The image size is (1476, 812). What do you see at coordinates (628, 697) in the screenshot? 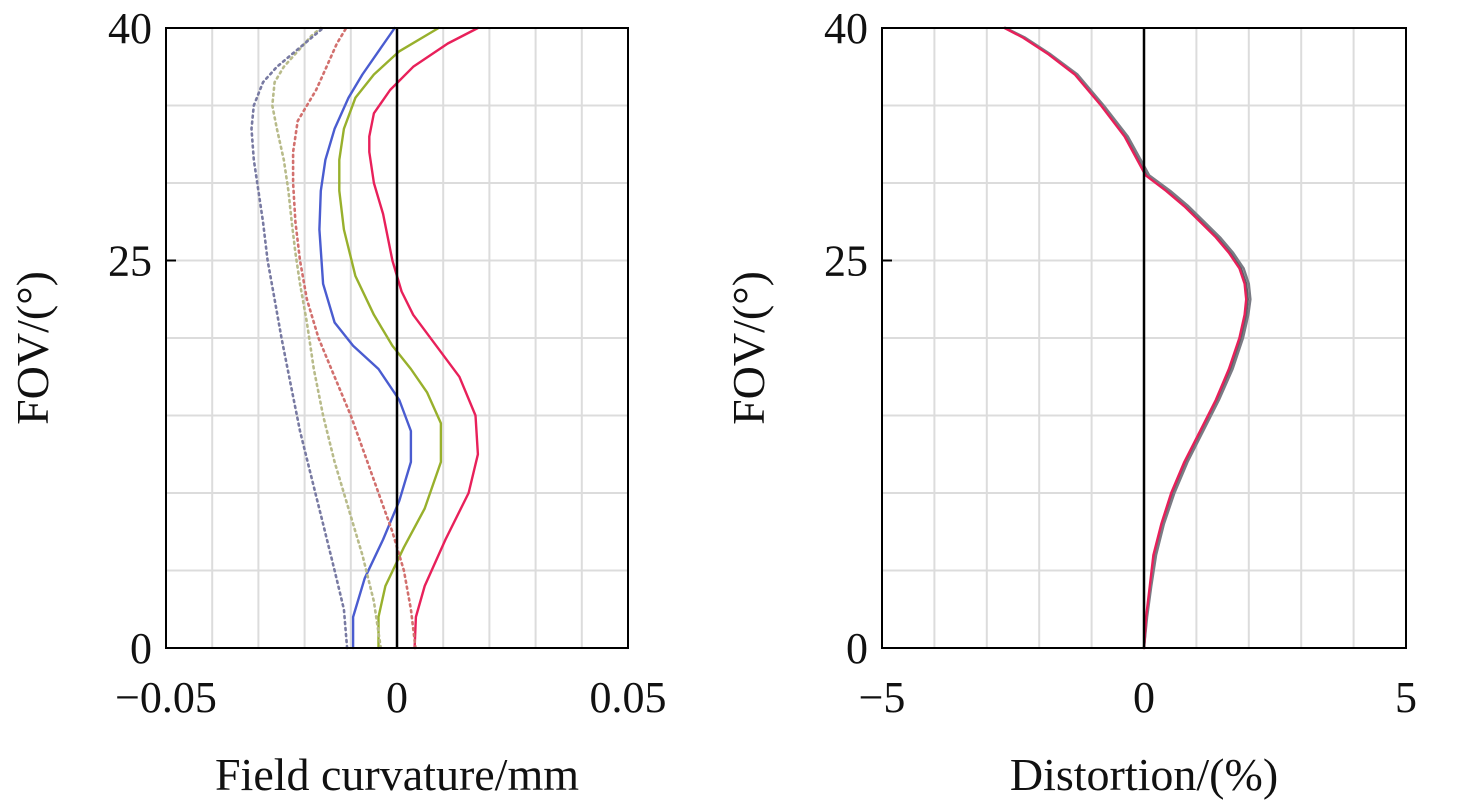
I see `x-tick-label: 0.05` at bounding box center [628, 697].